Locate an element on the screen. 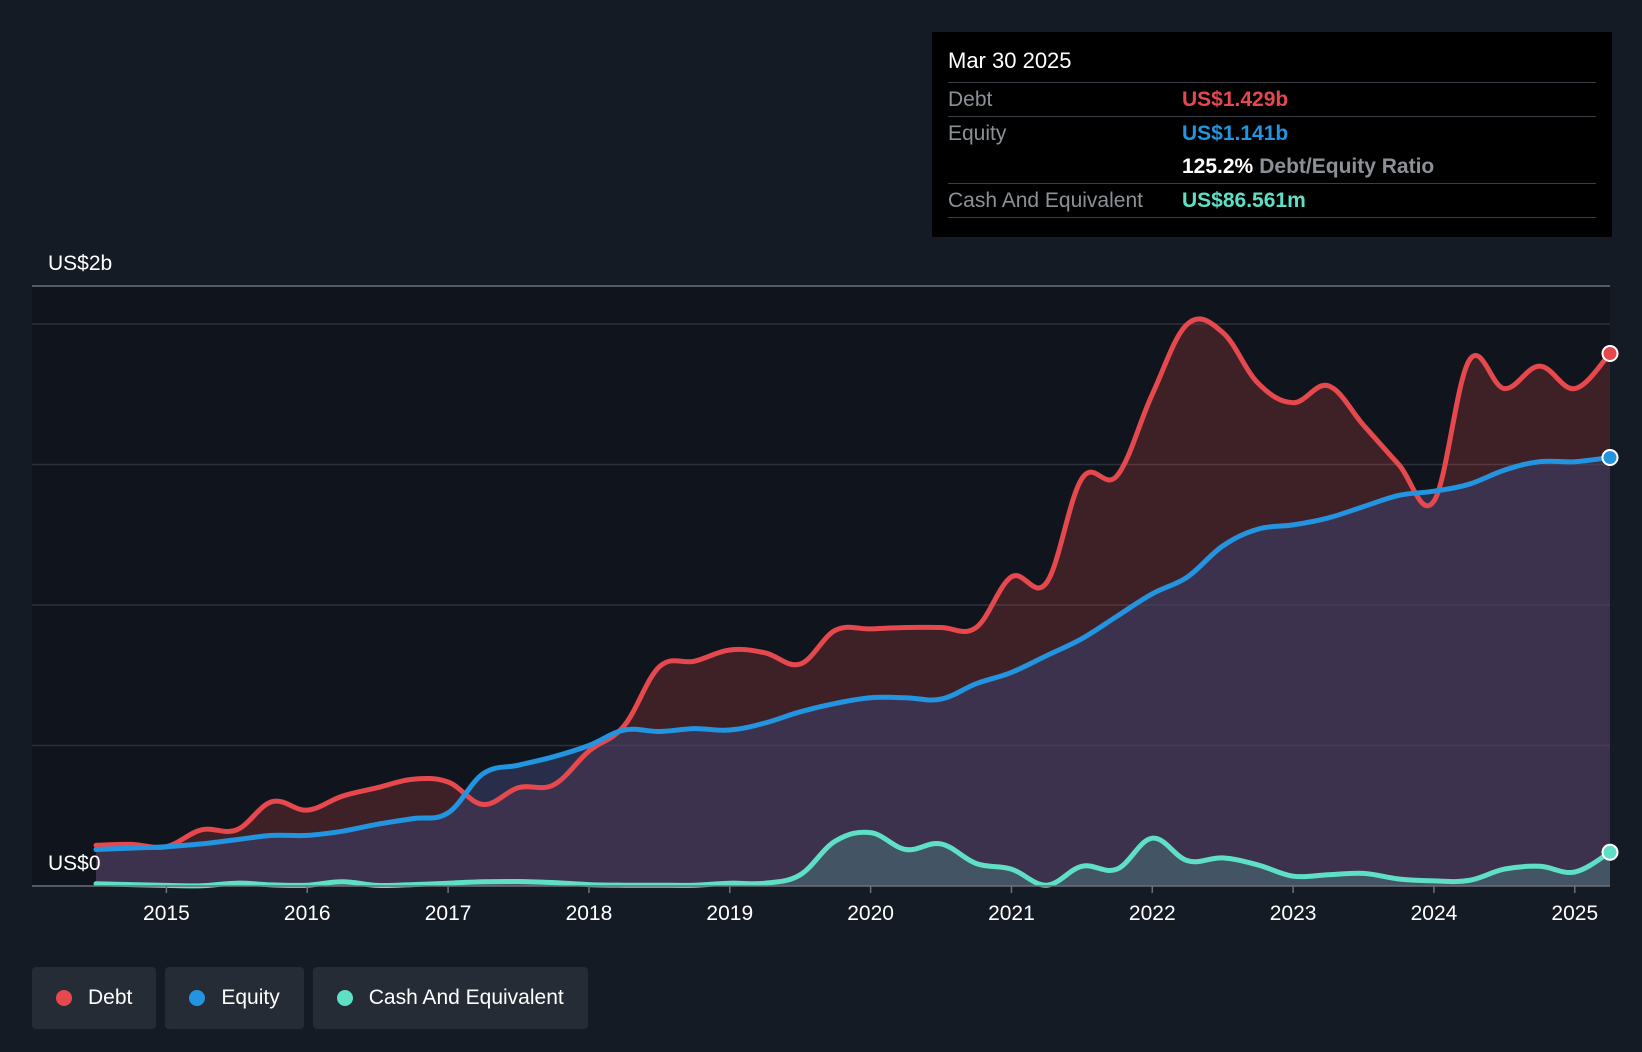 This screenshot has height=1052, width=1642. legend-item-cash: Cash And Equivalent is located at coordinates (450, 998).